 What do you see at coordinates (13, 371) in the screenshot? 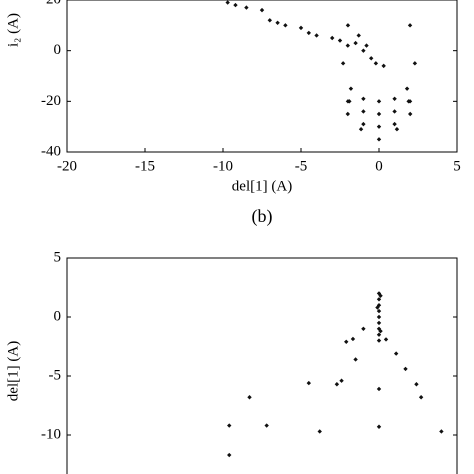
I see `y-axis-label: del[1] (A)` at bounding box center [13, 371].